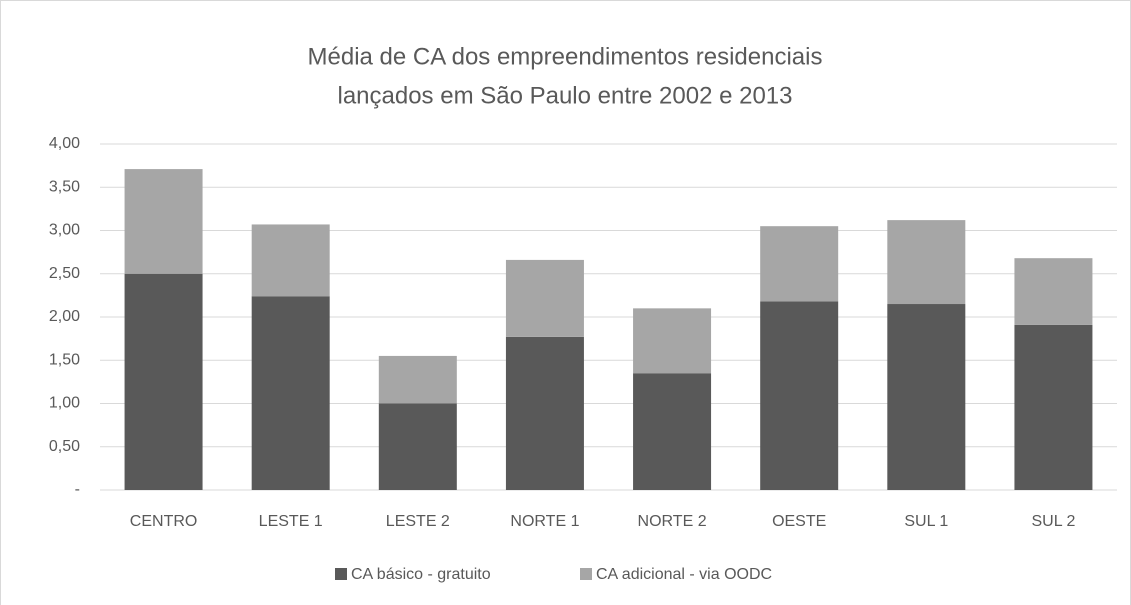 The image size is (1131, 605). I want to click on x-tick-label: LESTE 2, so click(418, 521).